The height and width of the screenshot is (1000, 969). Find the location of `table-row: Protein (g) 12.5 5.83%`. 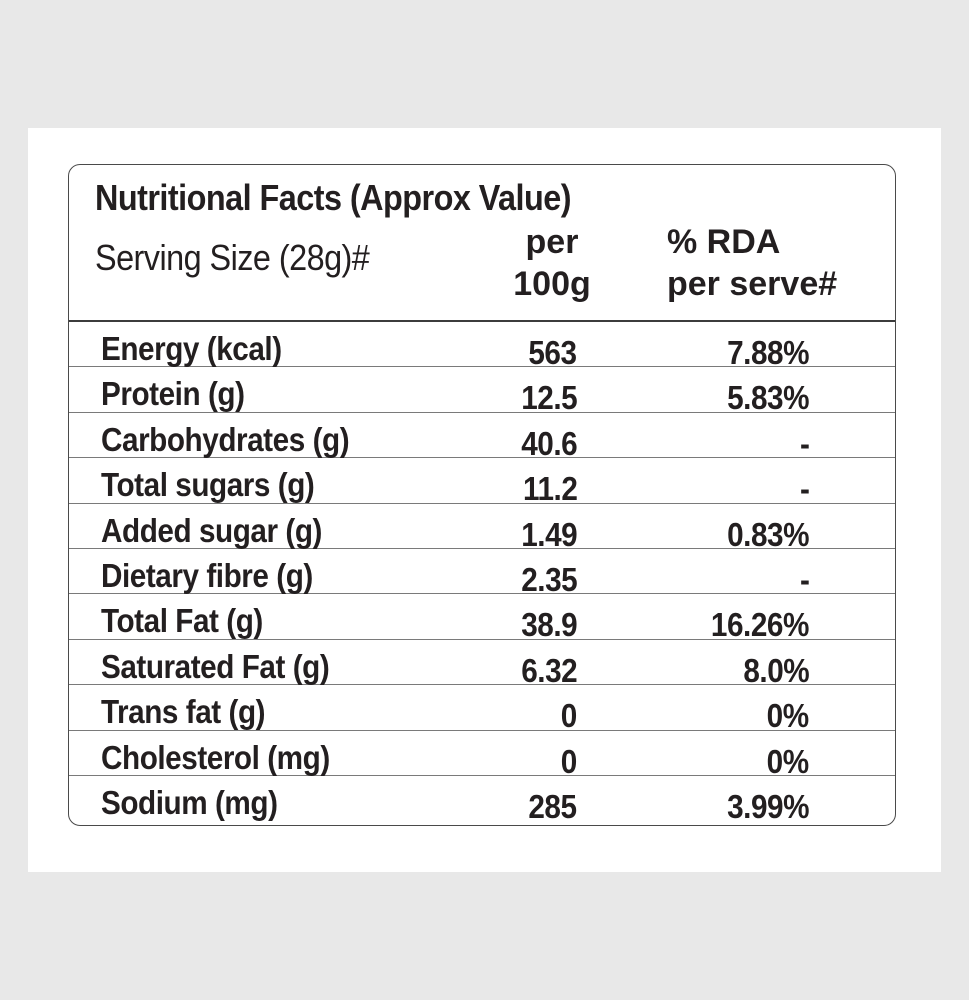

table-row: Protein (g) 12.5 5.83% is located at coordinates (482, 391).